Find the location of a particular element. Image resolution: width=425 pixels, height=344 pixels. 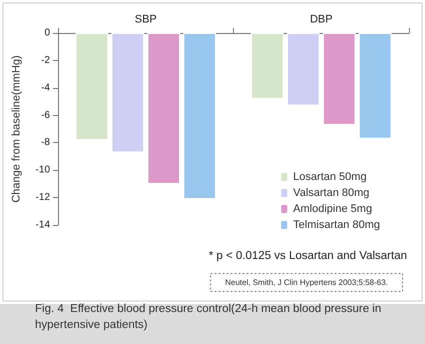

x-tick-label: SBP is located at coordinates (145, 20).